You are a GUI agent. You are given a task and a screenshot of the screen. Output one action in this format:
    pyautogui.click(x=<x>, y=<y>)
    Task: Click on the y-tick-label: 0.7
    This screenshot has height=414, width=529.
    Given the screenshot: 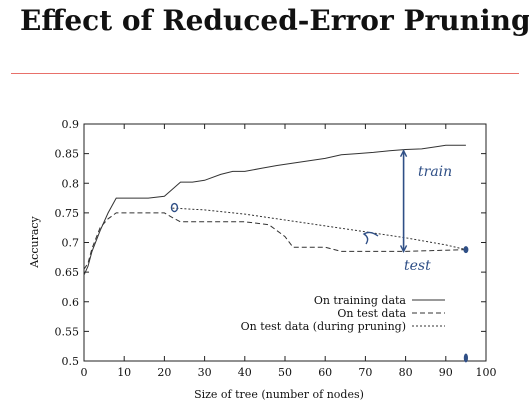 What is the action you would take?
    pyautogui.click(x=71, y=243)
    